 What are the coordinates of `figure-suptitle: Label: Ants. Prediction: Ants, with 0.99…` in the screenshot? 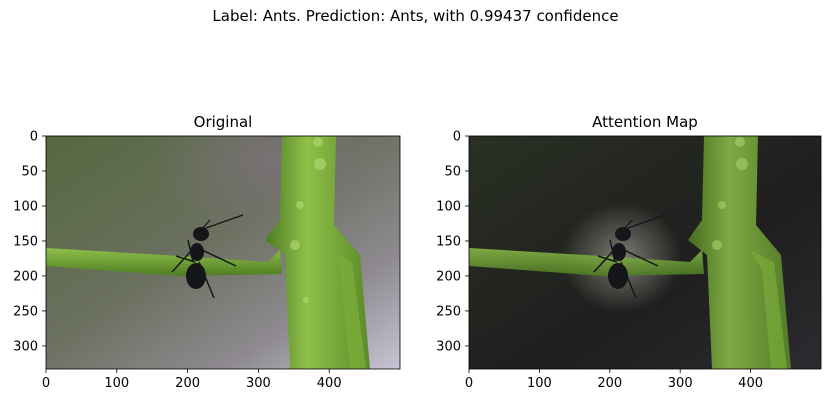 It's located at (415, 16).